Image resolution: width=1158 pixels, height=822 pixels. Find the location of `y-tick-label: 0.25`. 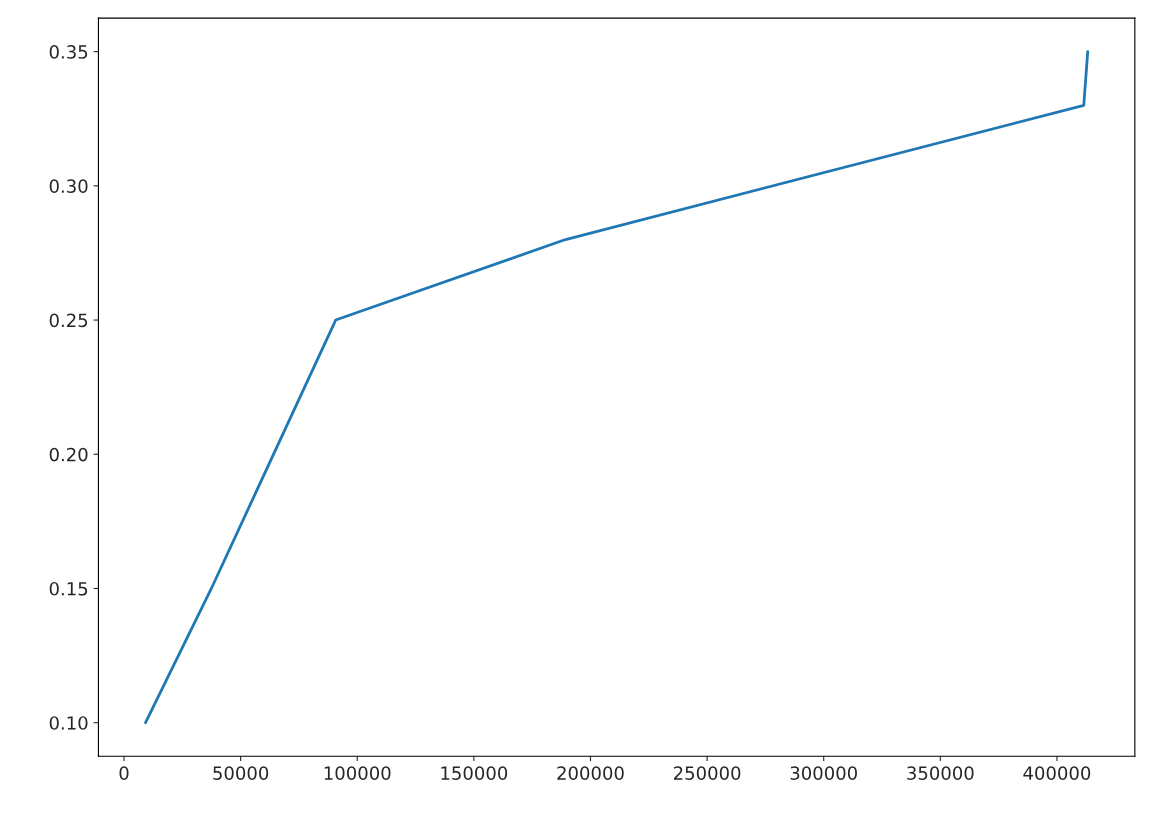

y-tick-label: 0.25 is located at coordinates (68, 320).